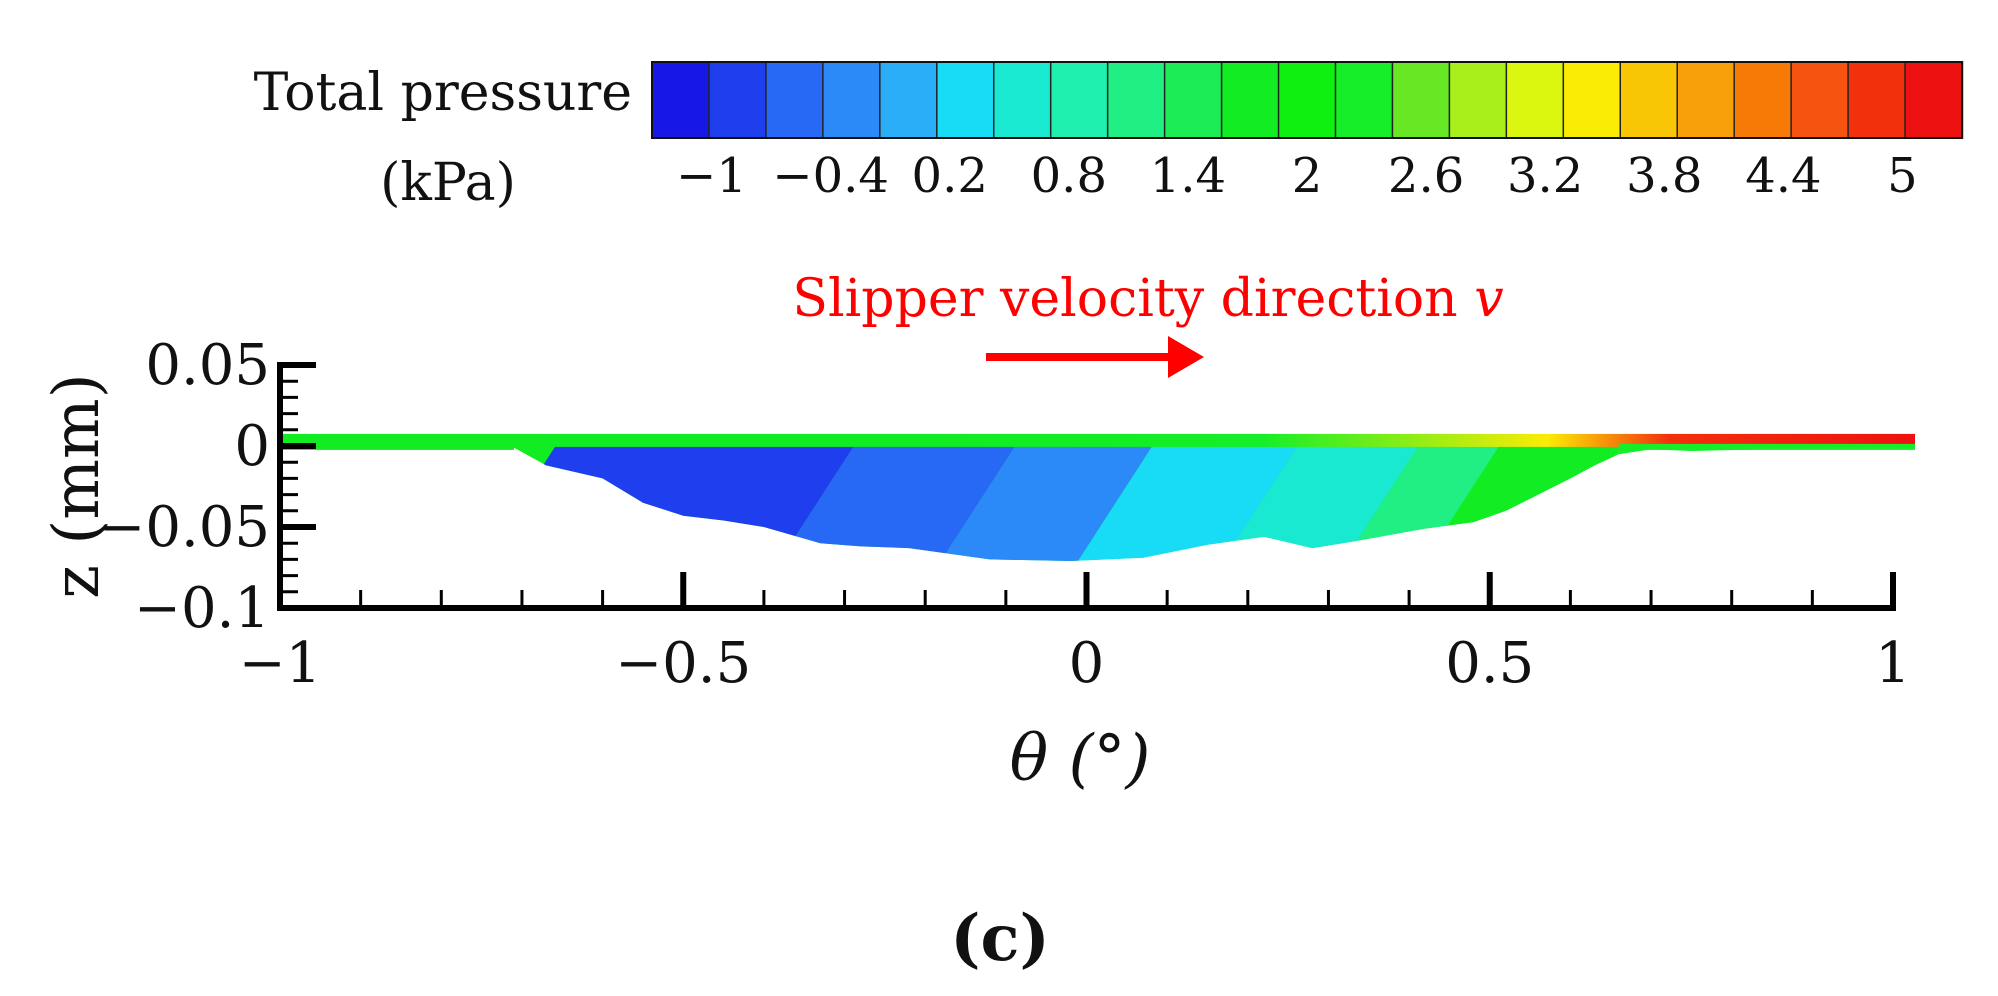 The height and width of the screenshot is (996, 1998). I want to click on panel-label: (c), so click(1000, 938).